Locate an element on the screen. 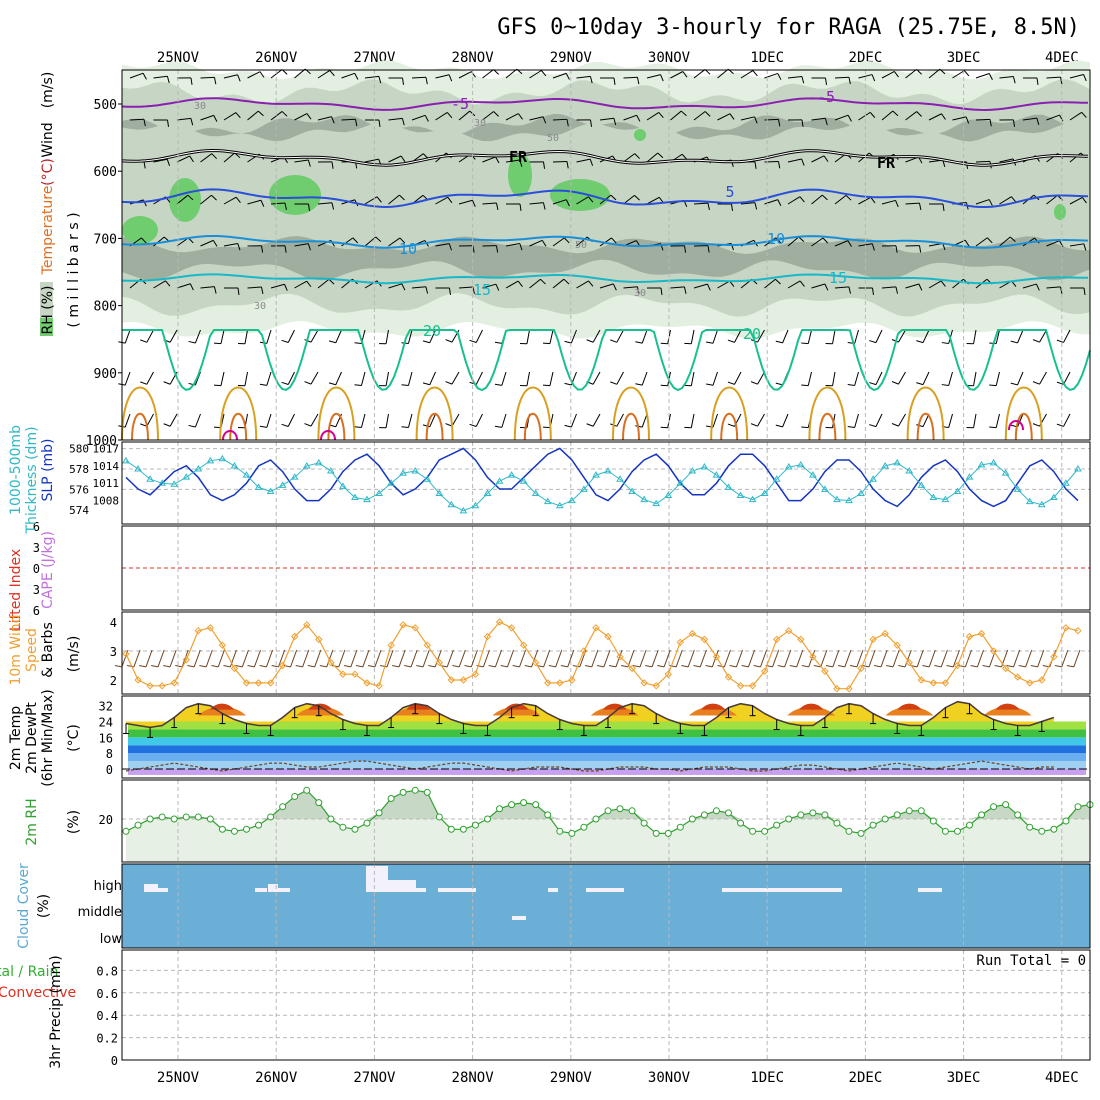 The width and height of the screenshot is (1100, 1100). cloud-cover-field is located at coordinates (606, 906).